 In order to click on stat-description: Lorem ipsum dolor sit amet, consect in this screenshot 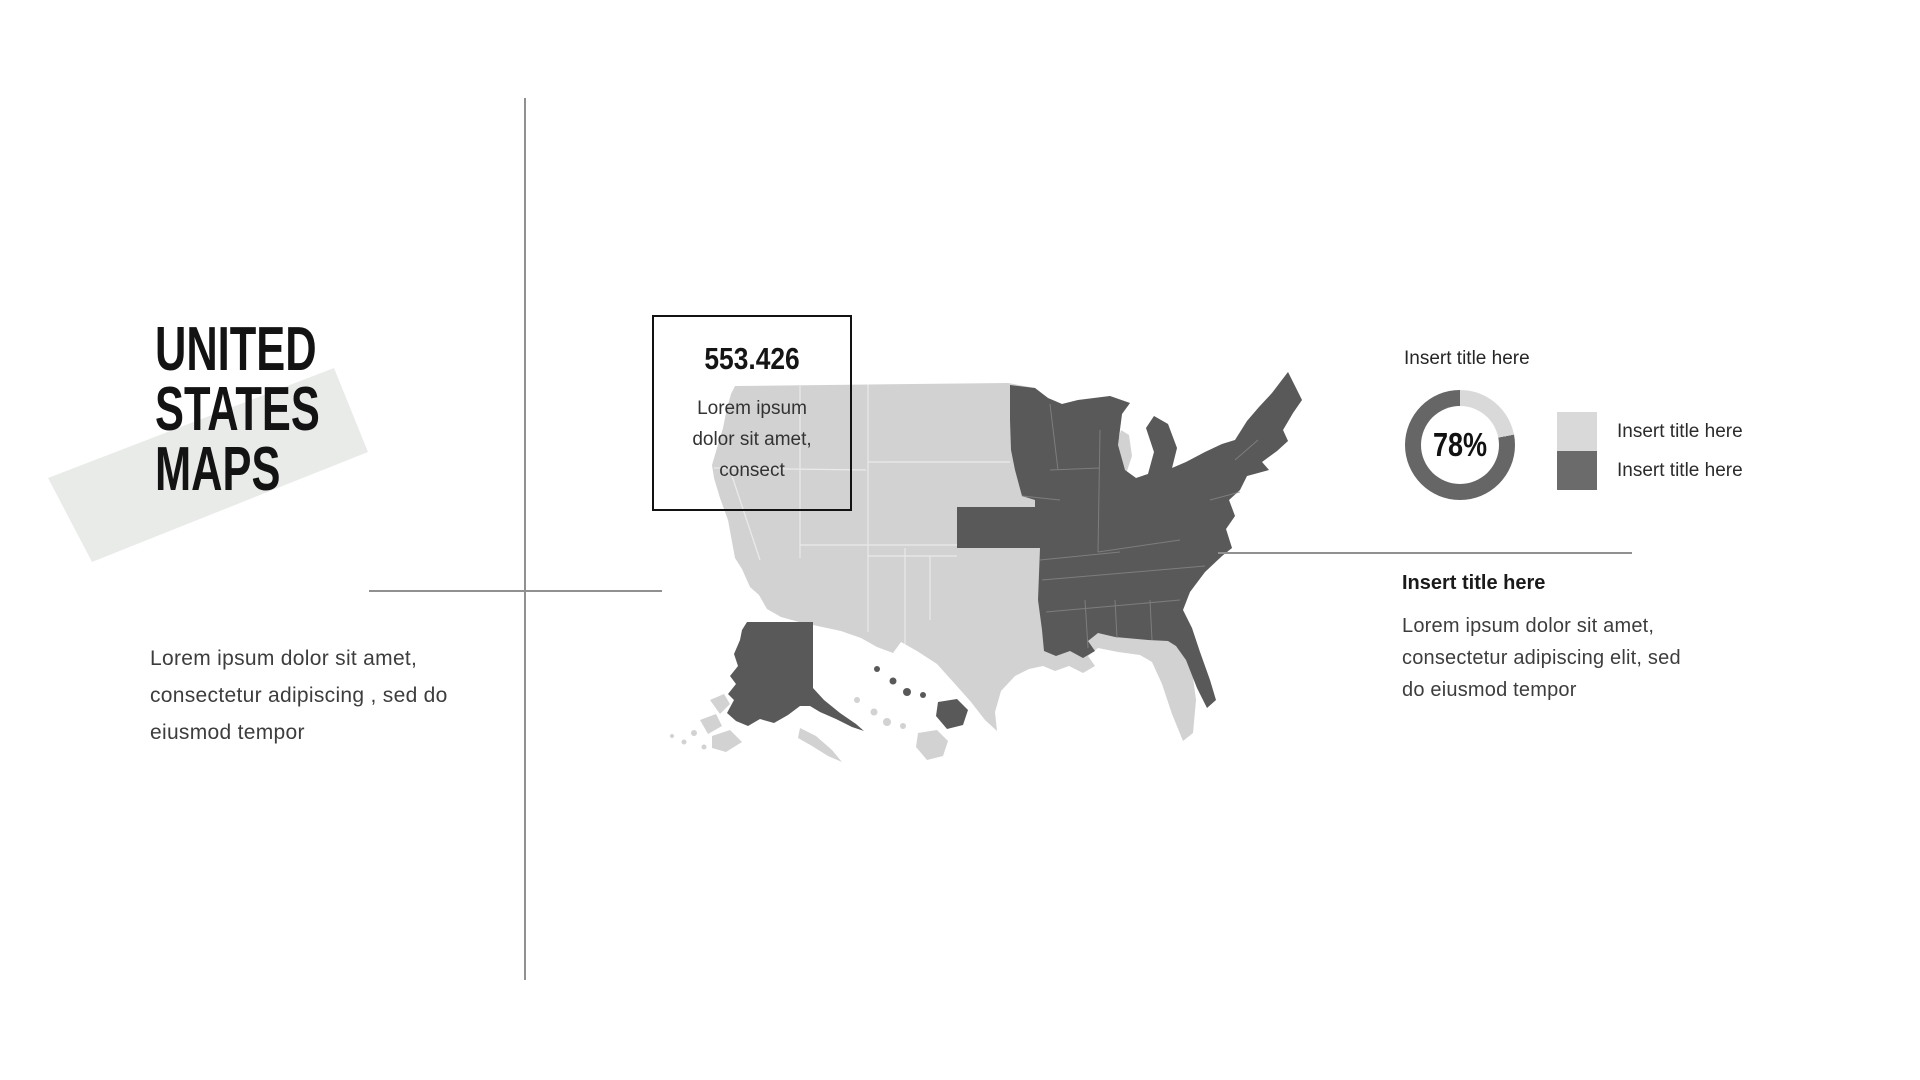, I will do `click(752, 439)`.